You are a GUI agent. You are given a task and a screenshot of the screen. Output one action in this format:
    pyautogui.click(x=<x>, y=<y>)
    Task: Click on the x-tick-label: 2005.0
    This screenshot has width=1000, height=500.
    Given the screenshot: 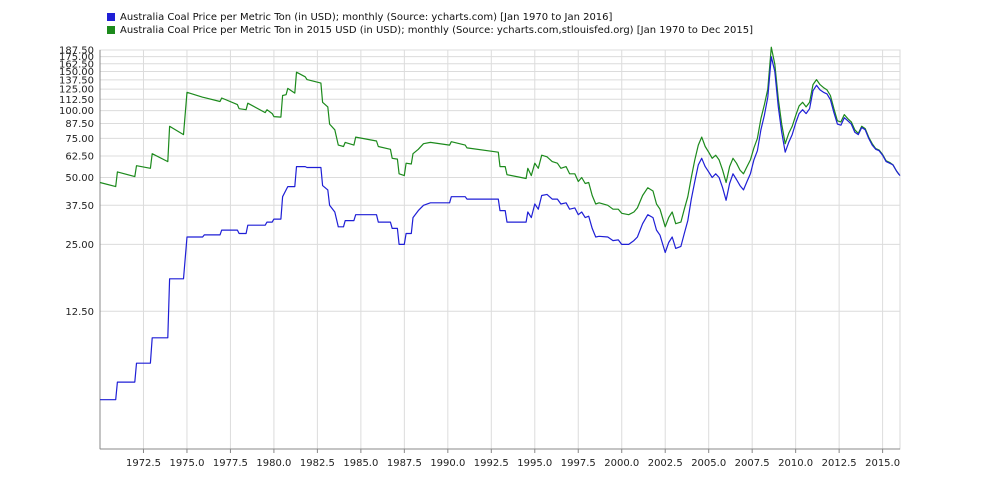 What is the action you would take?
    pyautogui.click(x=708, y=463)
    